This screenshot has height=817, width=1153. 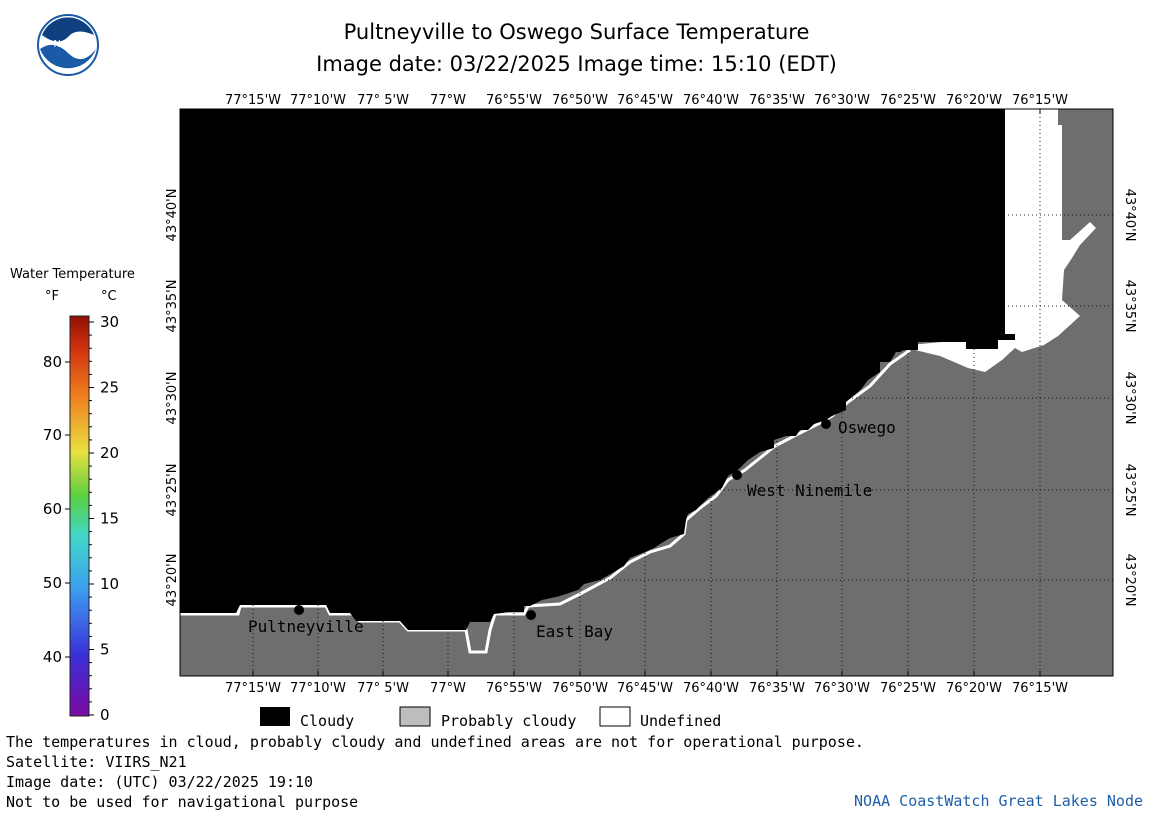 I want to click on lat-label-right: 43°20'N, so click(x=1129, y=580).